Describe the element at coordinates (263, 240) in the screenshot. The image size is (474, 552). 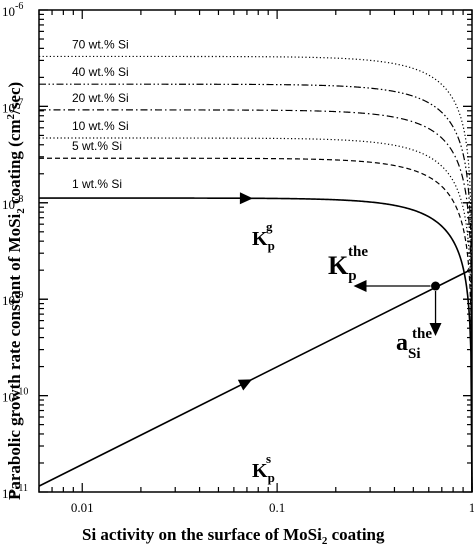
I see `kg-label: Kp` at that location.